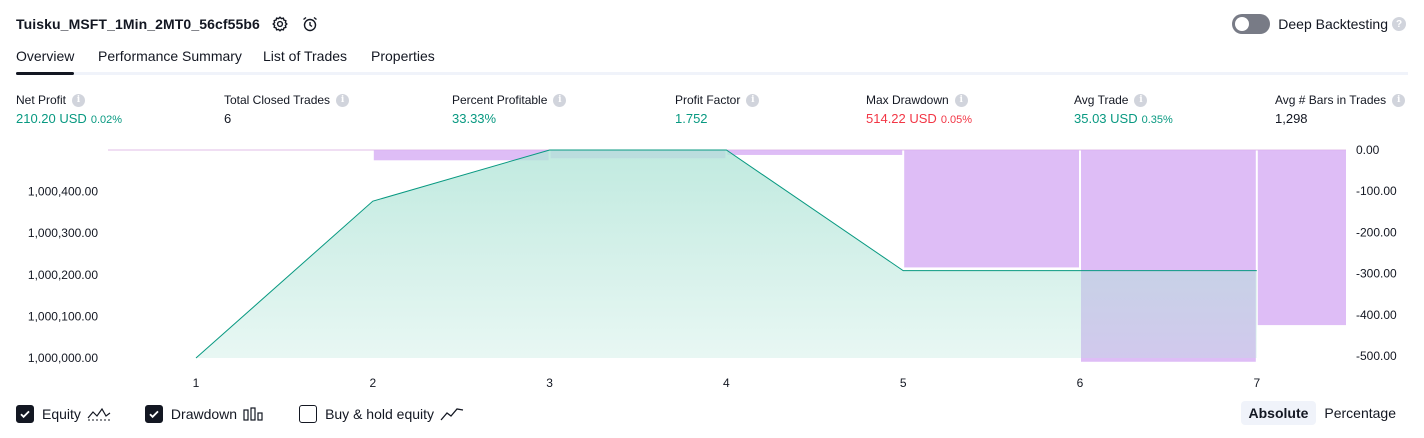  I want to click on equity-axis-tick-label: 1,000,300.00, so click(63, 233).